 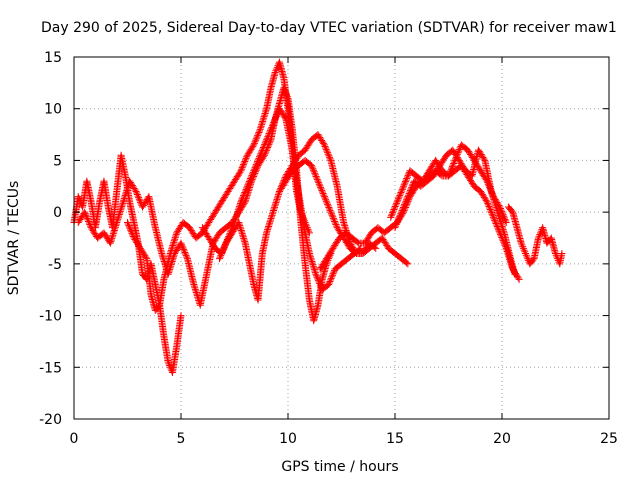 What do you see at coordinates (50, 317) in the screenshot?
I see `y-tick-label: -10` at bounding box center [50, 317].